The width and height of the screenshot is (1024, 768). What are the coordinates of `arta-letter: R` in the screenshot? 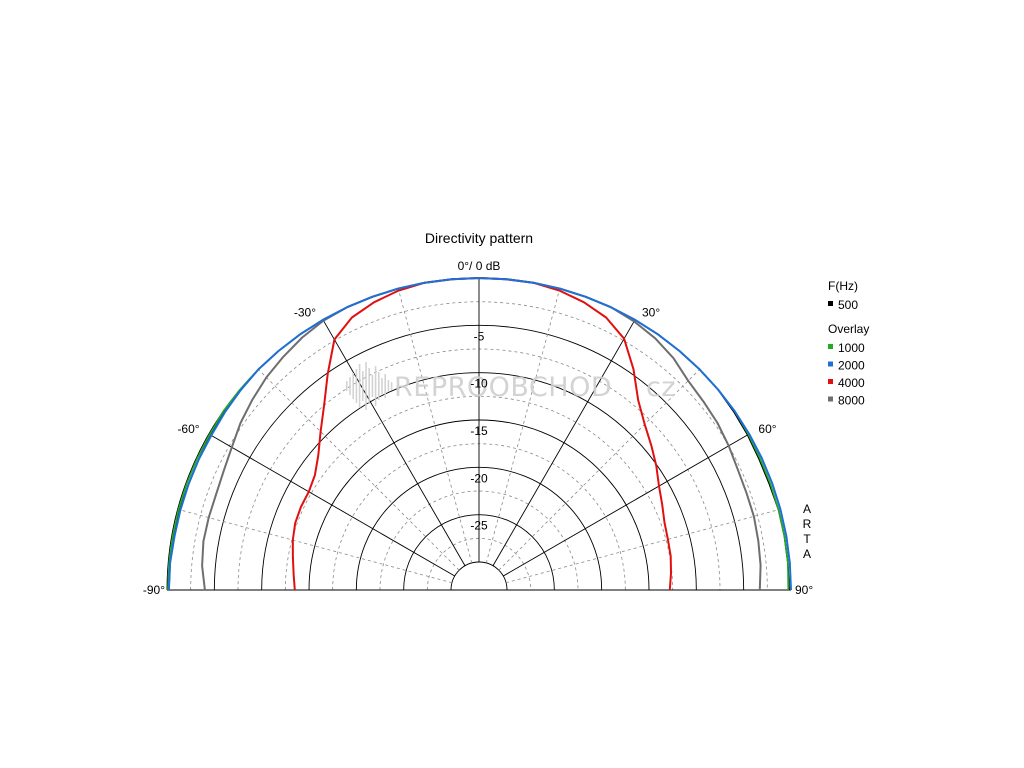 It's located at (807, 524).